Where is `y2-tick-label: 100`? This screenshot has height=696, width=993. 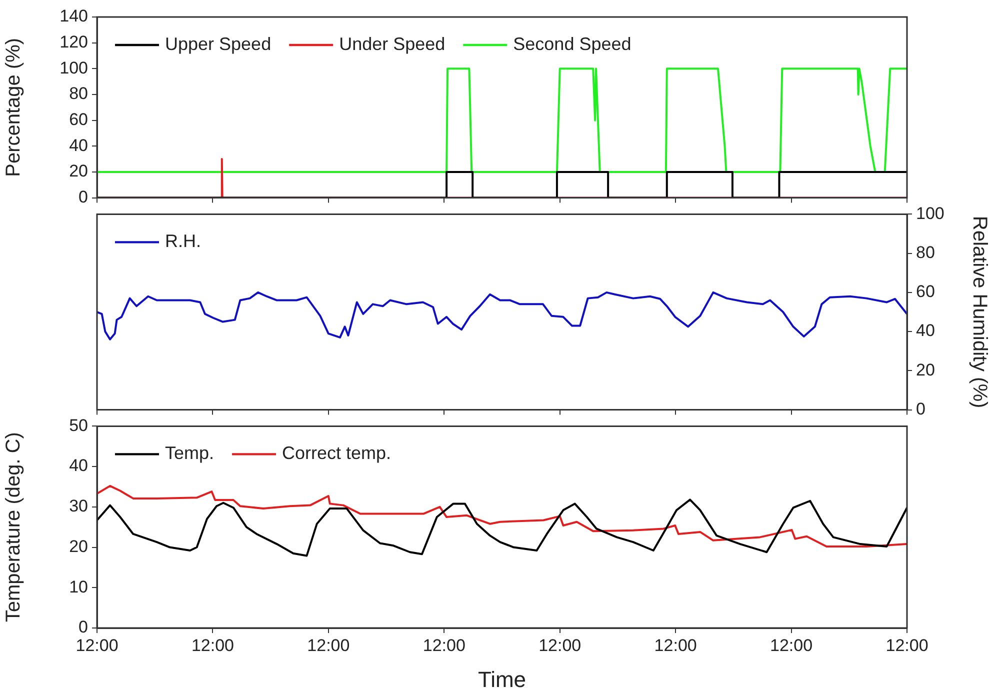
y2-tick-label: 100 is located at coordinates (930, 213).